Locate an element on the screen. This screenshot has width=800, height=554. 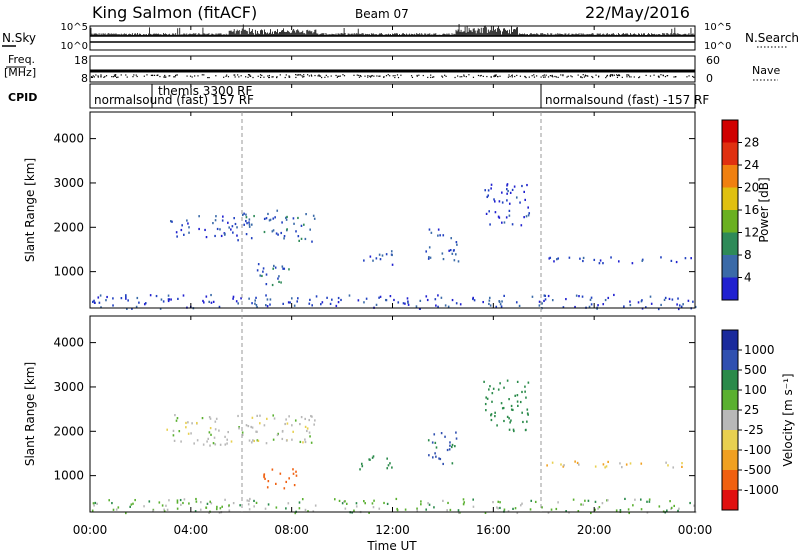
cpid-segment-2: themis 3300 RF is located at coordinates (205, 91).